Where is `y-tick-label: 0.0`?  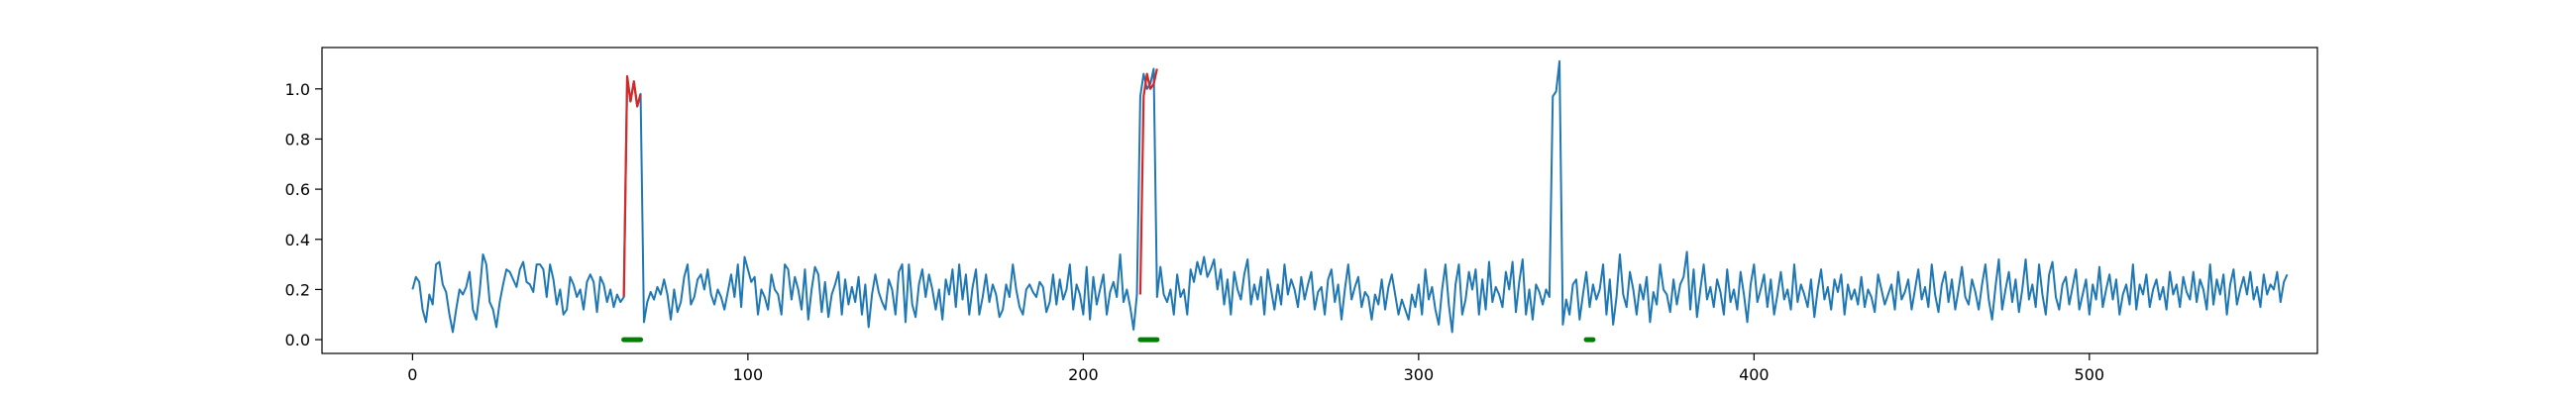 y-tick-label: 0.0 is located at coordinates (297, 340).